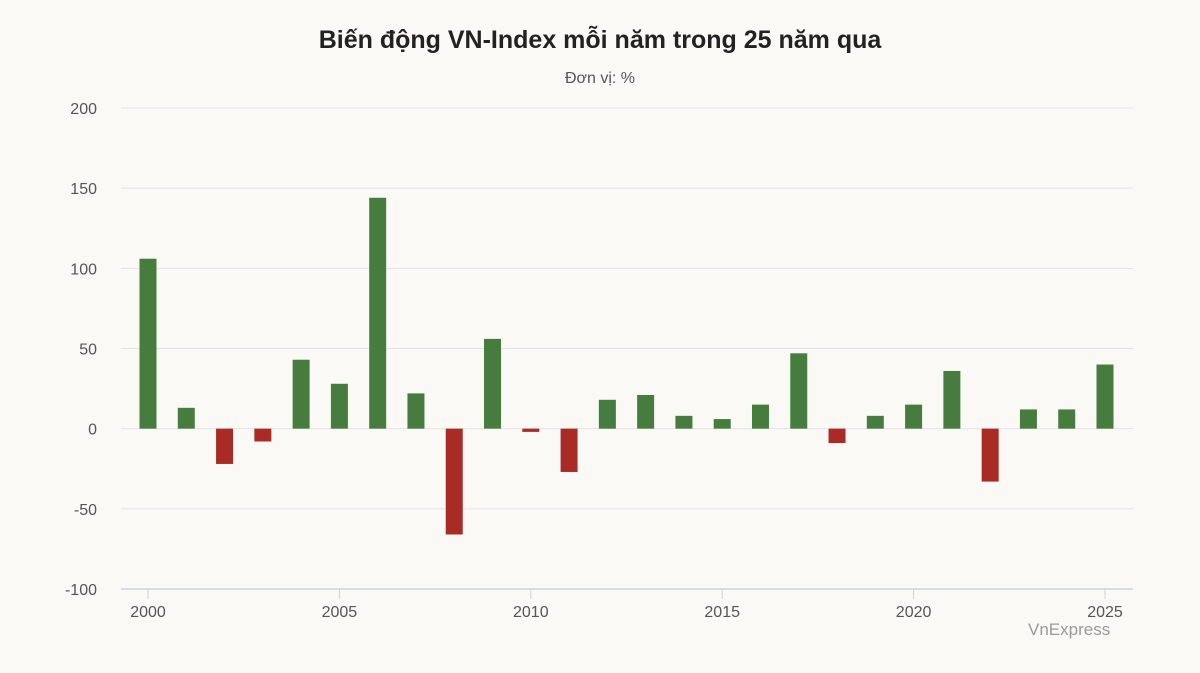  Describe the element at coordinates (340, 612) in the screenshot. I see `x-tick-label: 2005` at that location.